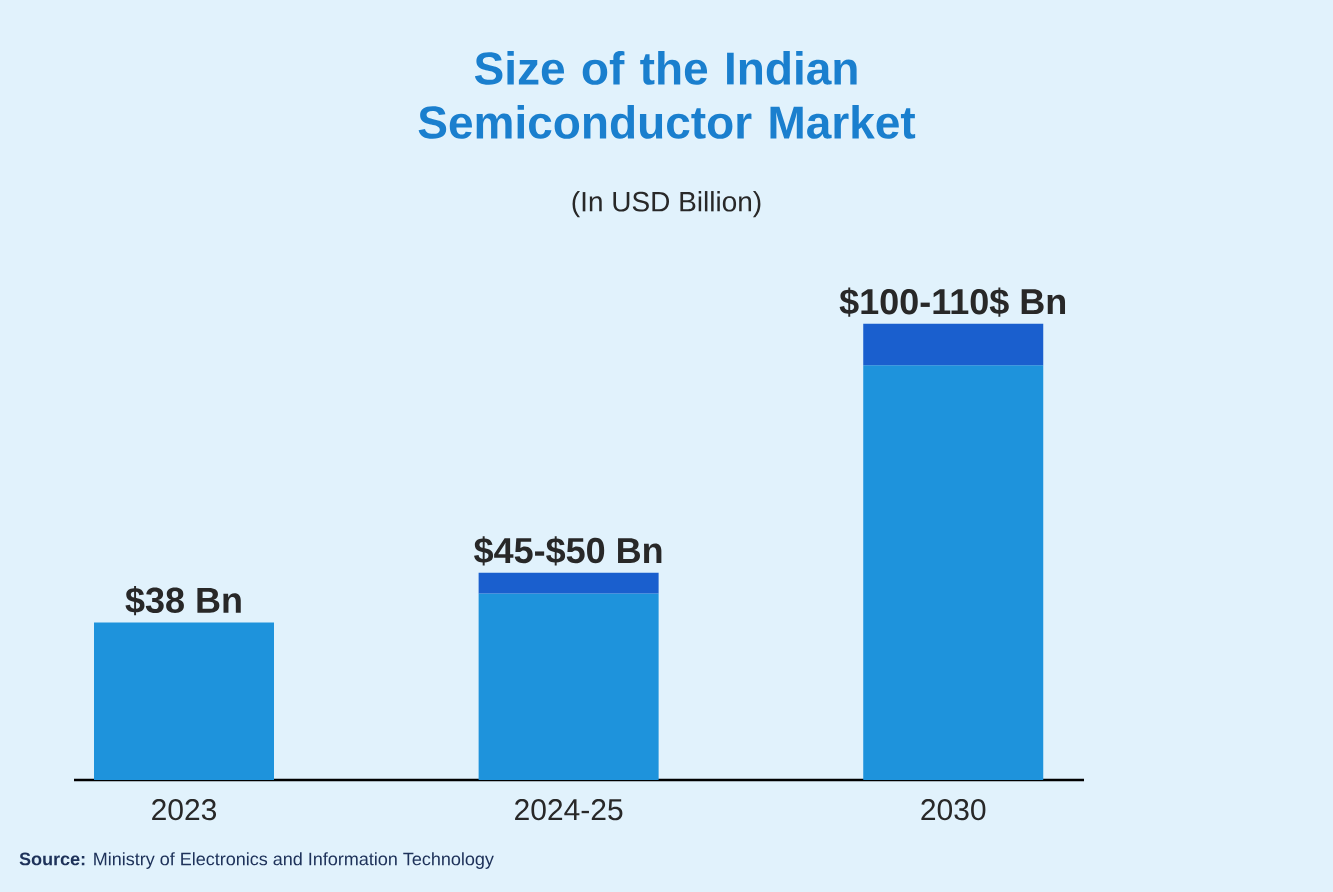 The image size is (1333, 892). Describe the element at coordinates (183, 600) in the screenshot. I see `data-label: $38 Bn` at that location.